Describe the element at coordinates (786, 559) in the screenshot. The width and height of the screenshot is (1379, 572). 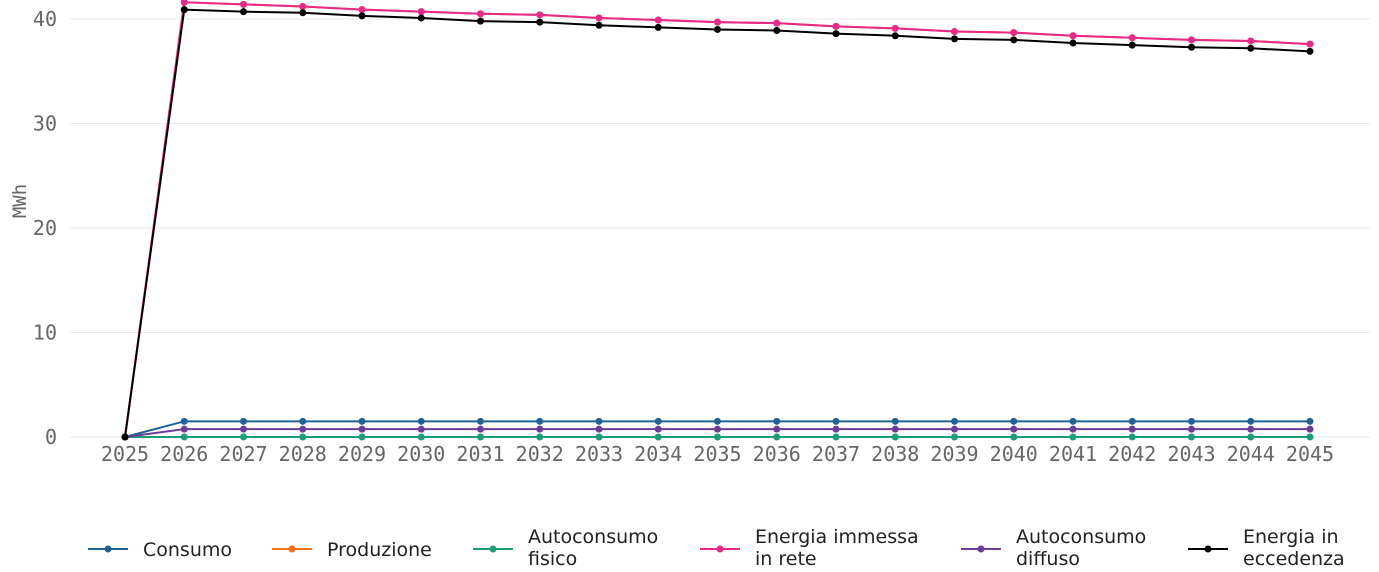
I see `legend-label: in rete` at that location.